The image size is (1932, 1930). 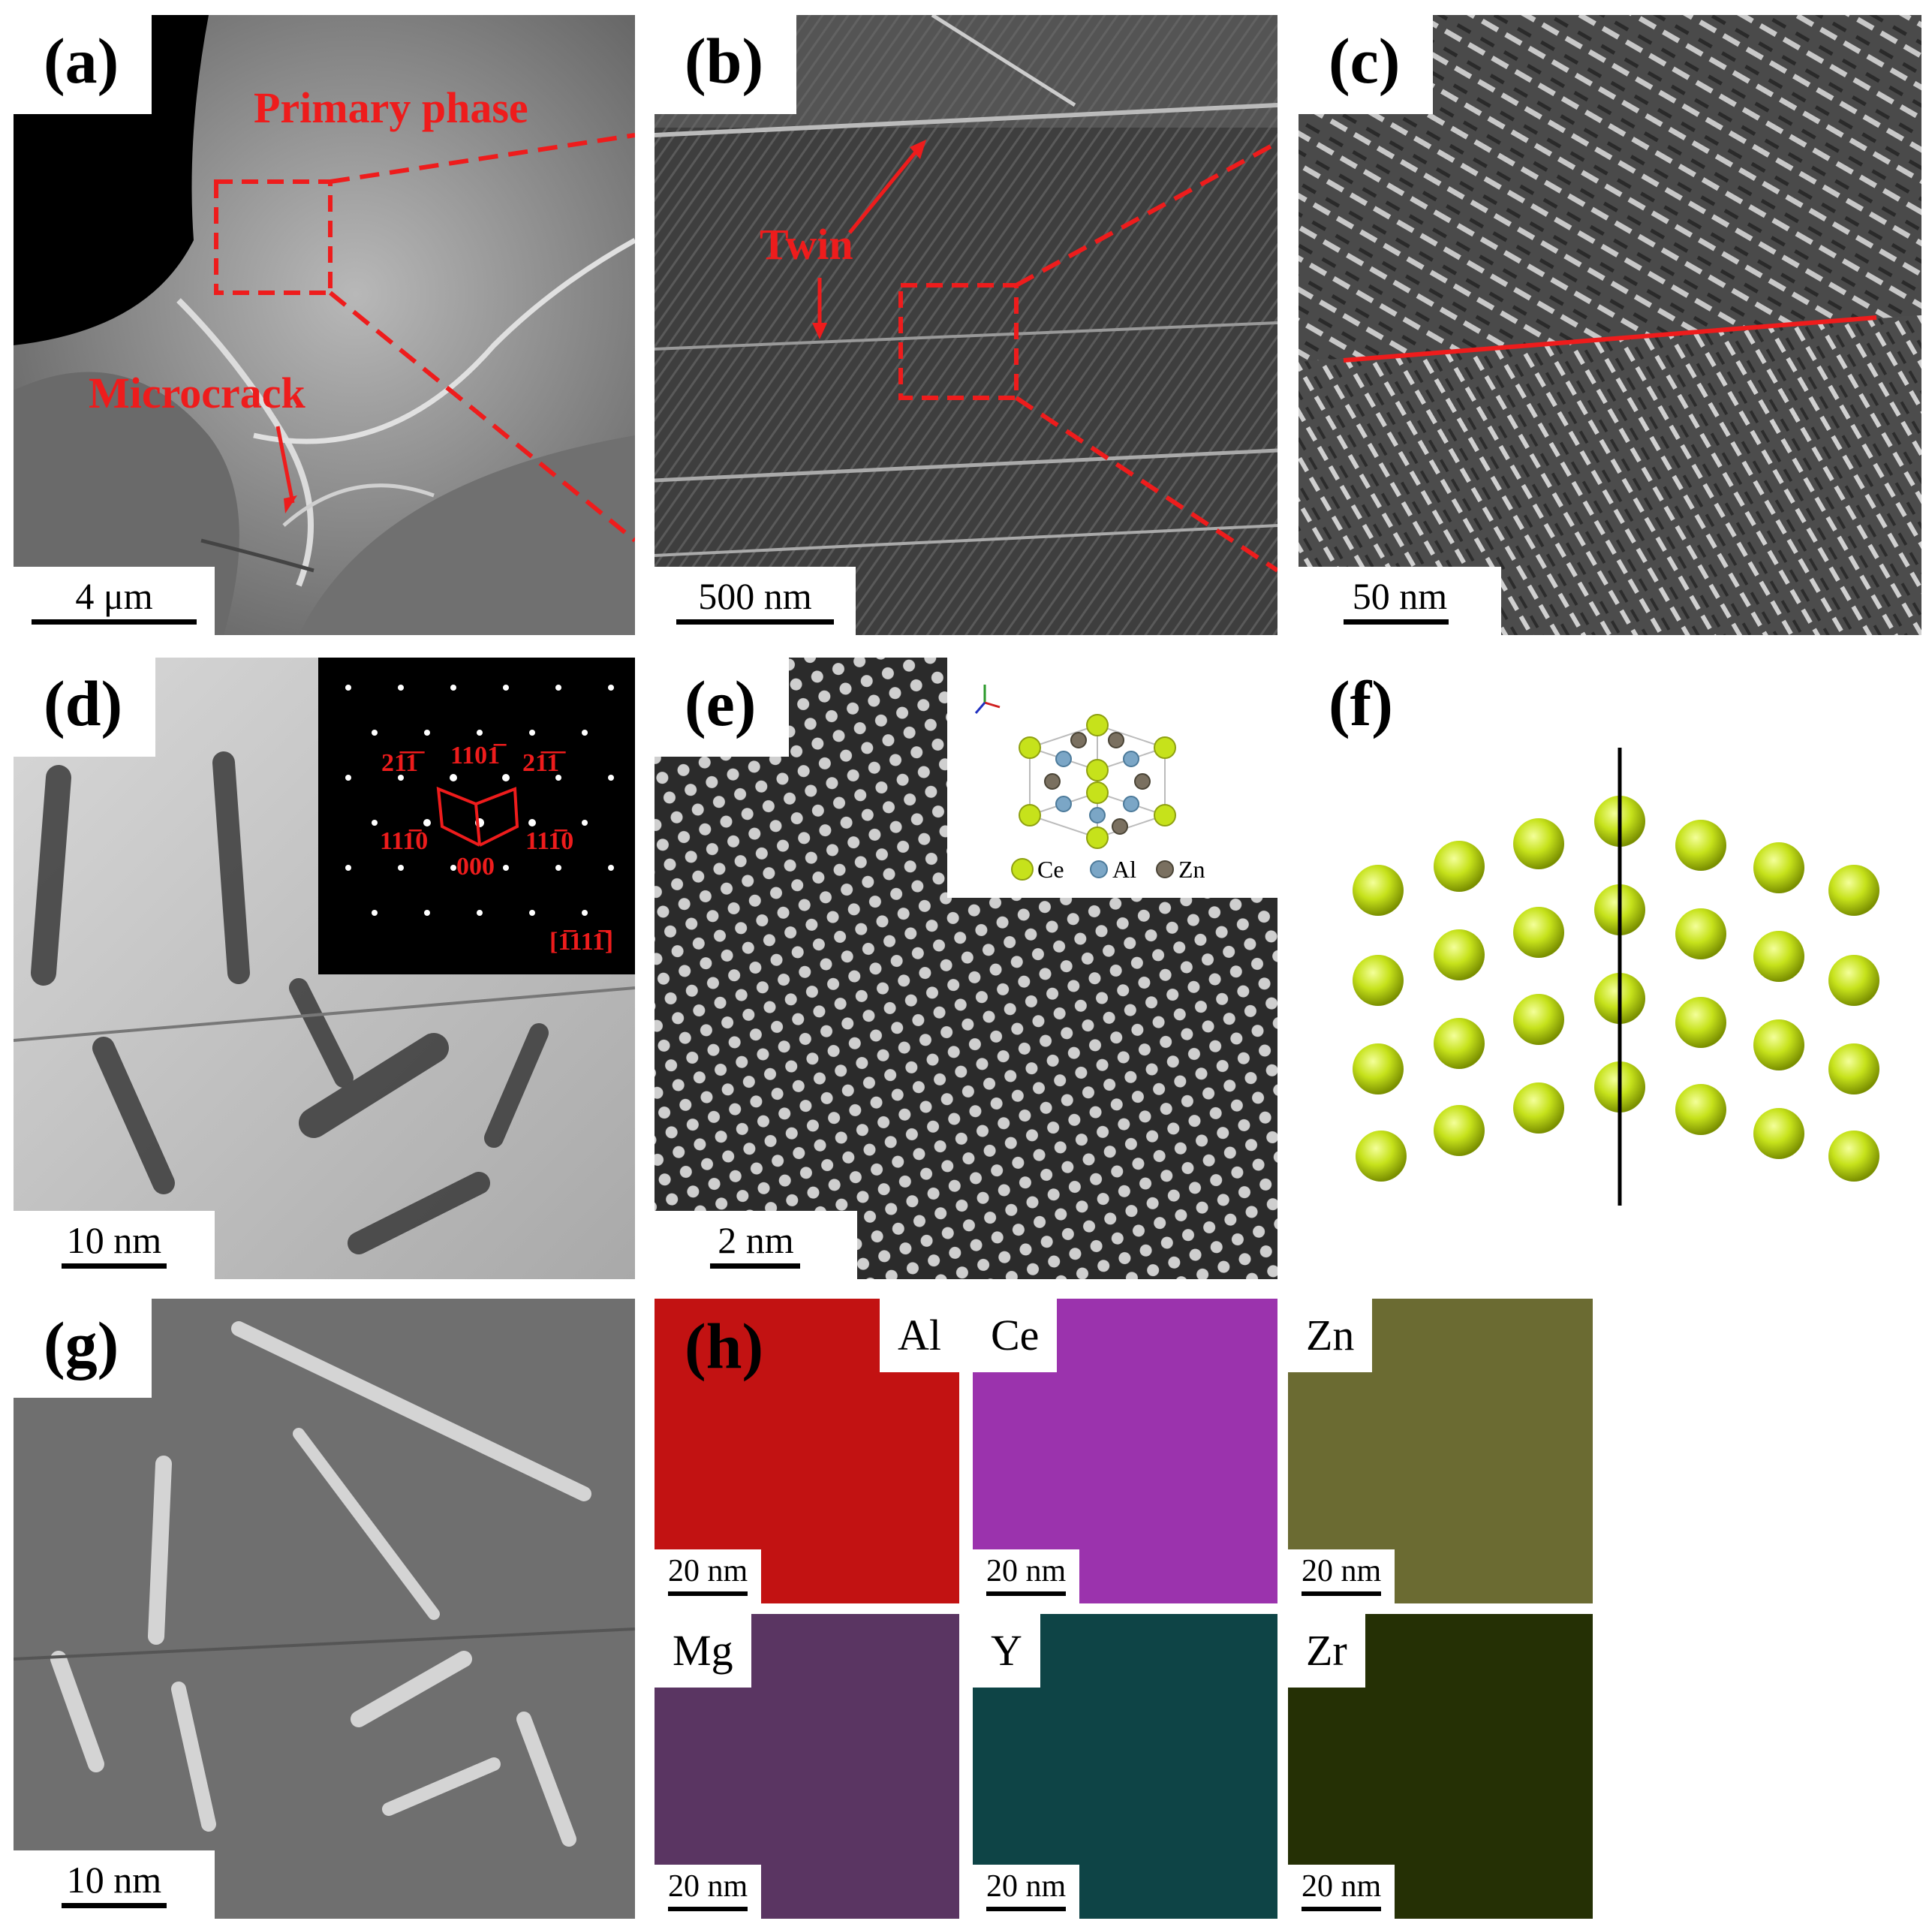 I want to click on panel-c-scalebar: 50 nm, so click(x=1400, y=601).